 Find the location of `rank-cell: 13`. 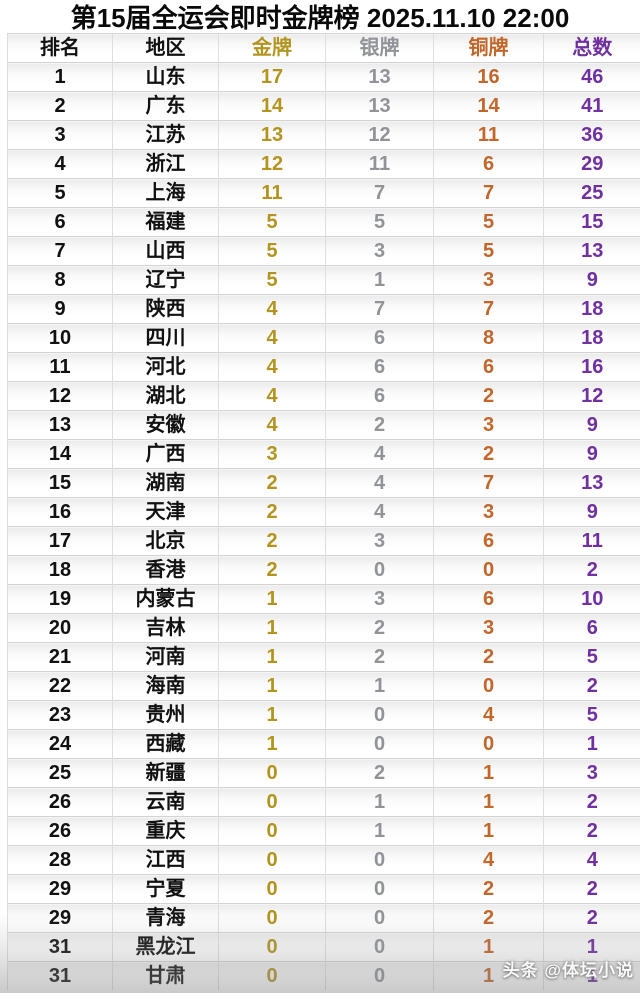

rank-cell: 13 is located at coordinates (60, 425).